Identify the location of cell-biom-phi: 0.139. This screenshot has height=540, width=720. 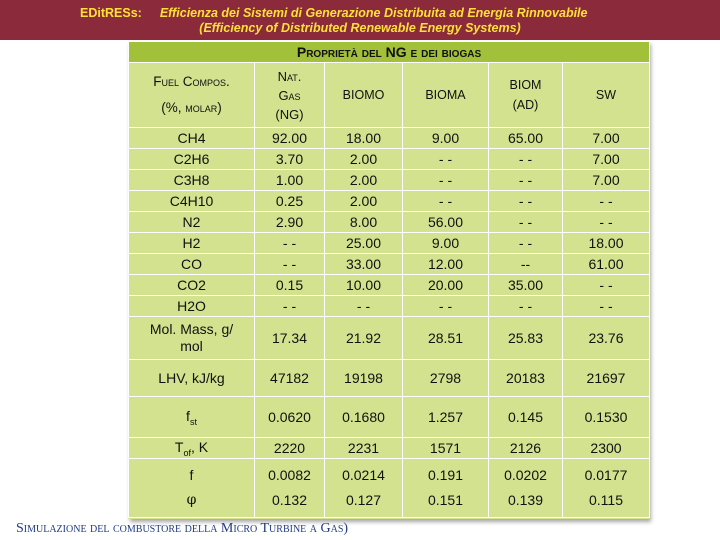
(525, 500).